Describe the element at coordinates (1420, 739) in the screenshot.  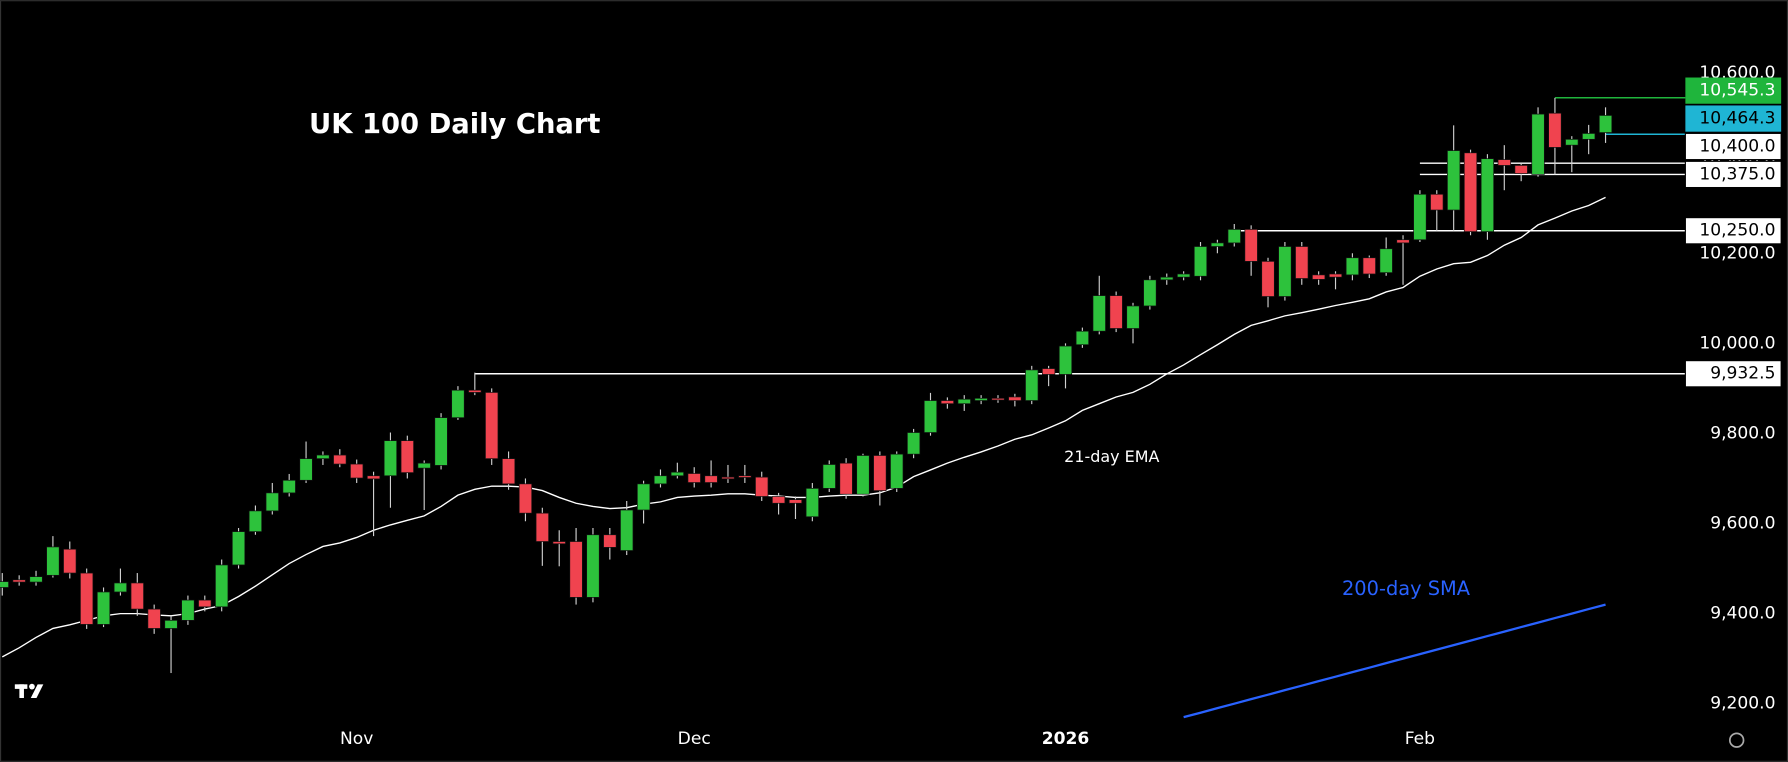
I see `x-tick-label: Feb` at that location.